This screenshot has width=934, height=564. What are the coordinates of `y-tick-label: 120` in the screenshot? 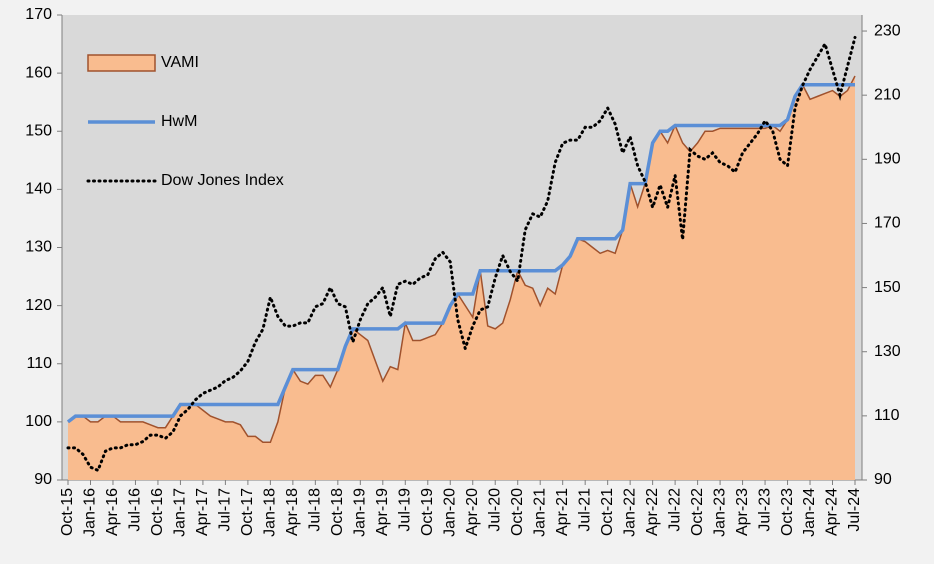 It's located at (38, 305).